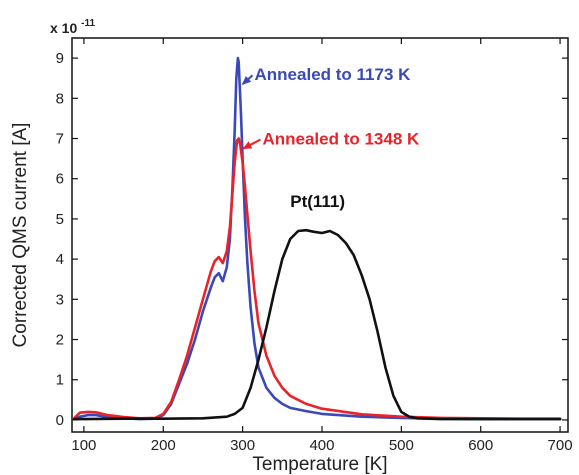 The image size is (579, 475). I want to click on y-scale-label: x 10 -11, so click(72, 27).